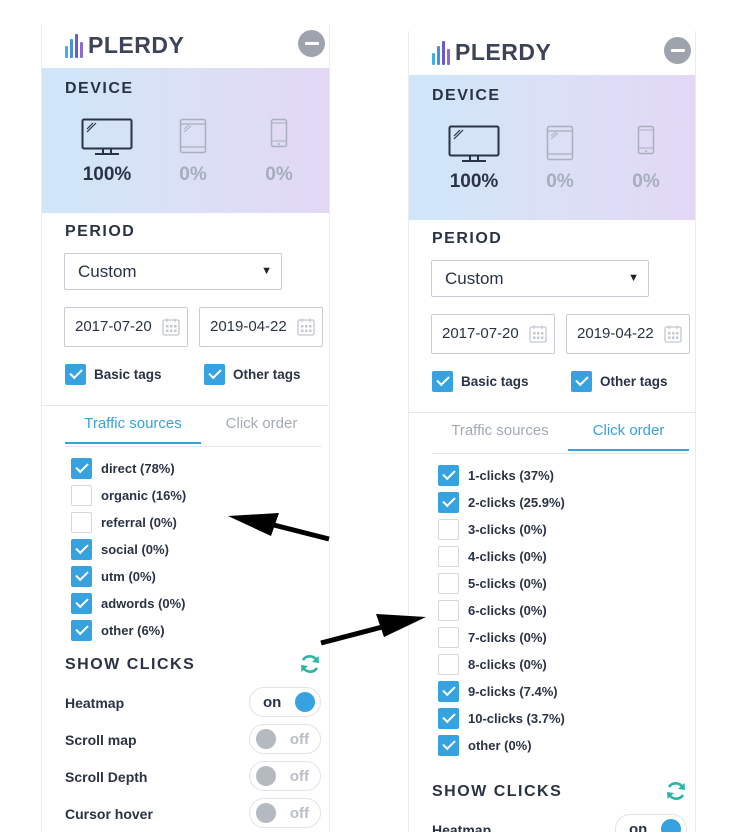 The width and height of the screenshot is (745, 832). I want to click on list-item: 4-clicks (0%), so click(566, 556).